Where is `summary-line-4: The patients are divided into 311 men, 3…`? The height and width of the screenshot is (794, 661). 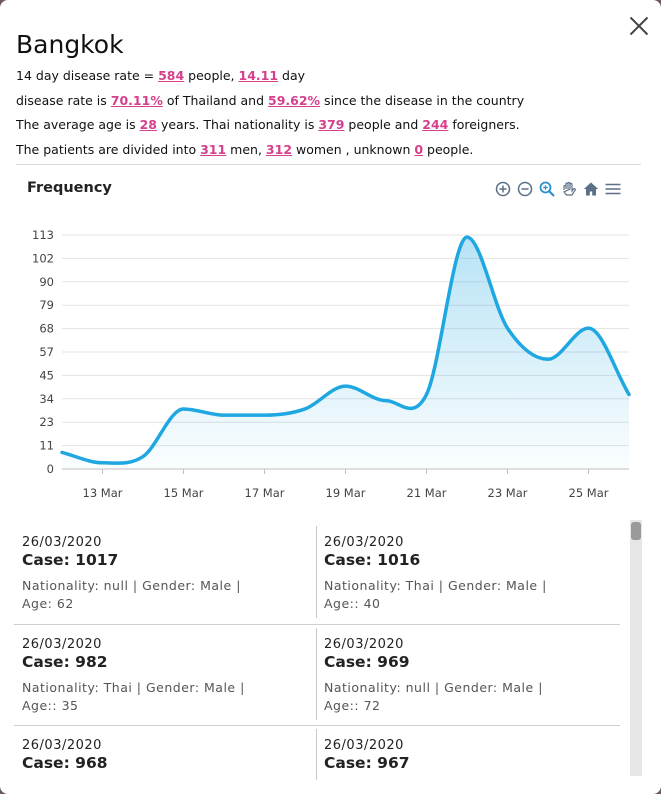
summary-line-4: The patients are divided into 311 men, 3… is located at coordinates (326, 150).